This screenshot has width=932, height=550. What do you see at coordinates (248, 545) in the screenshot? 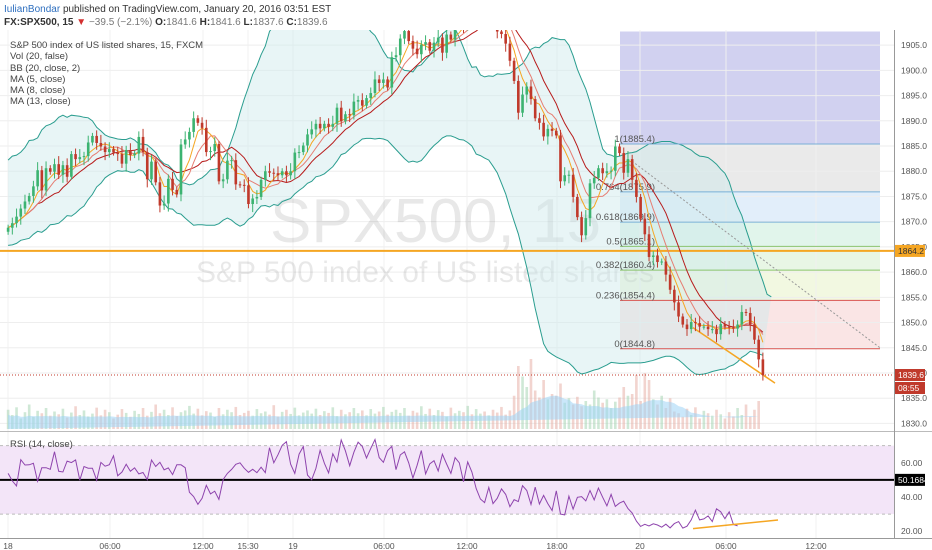
I see `time-tick-label: 15:30` at bounding box center [248, 545].